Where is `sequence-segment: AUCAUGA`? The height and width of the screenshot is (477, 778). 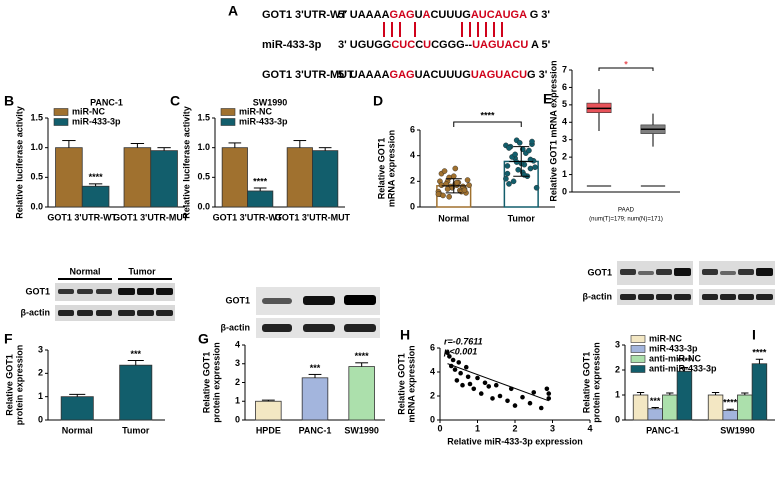
sequence-segment: AUCAUGA is located at coordinates (499, 15).